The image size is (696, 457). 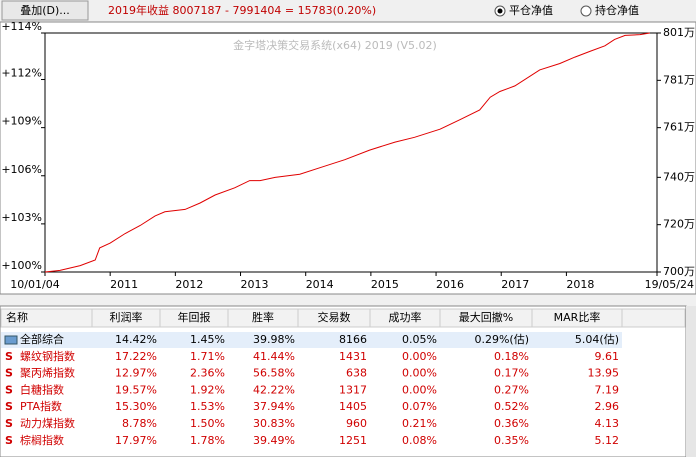 I want to click on cell: 1431, so click(x=353, y=356).